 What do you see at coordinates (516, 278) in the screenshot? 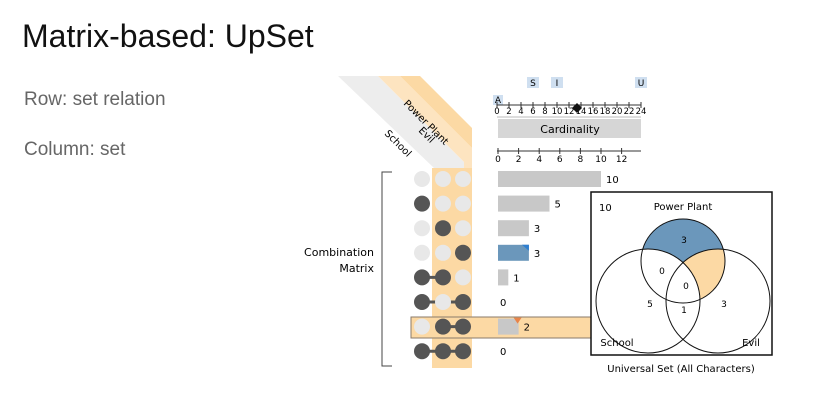
I see `cardinality-bar-label: 1` at bounding box center [516, 278].